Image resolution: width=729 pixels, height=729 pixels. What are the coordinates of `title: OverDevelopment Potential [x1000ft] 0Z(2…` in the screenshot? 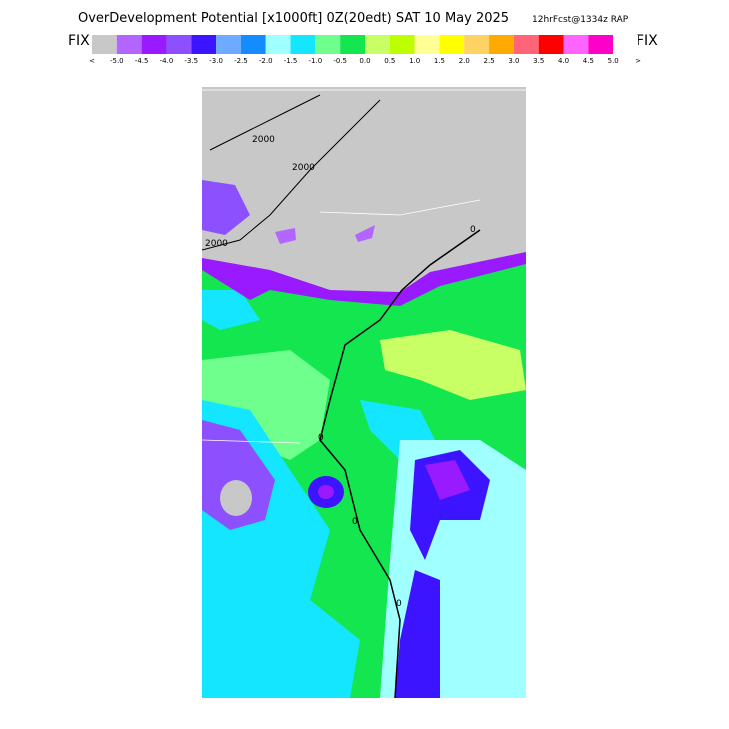 It's located at (293, 18).